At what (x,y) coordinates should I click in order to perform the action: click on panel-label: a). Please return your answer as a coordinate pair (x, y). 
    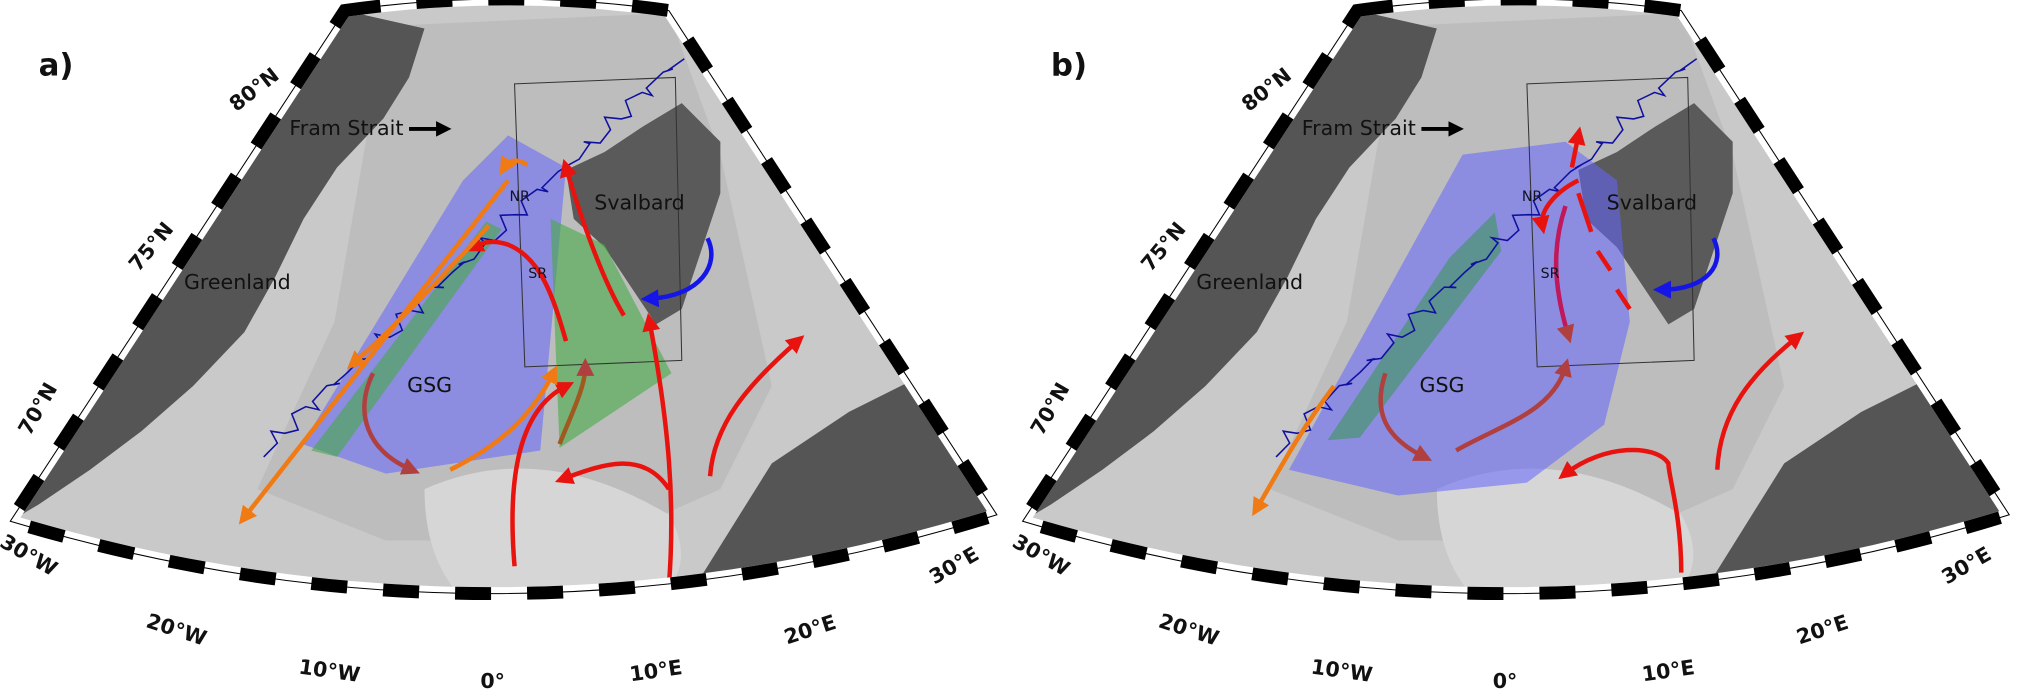
    Looking at the image, I should click on (56, 66).